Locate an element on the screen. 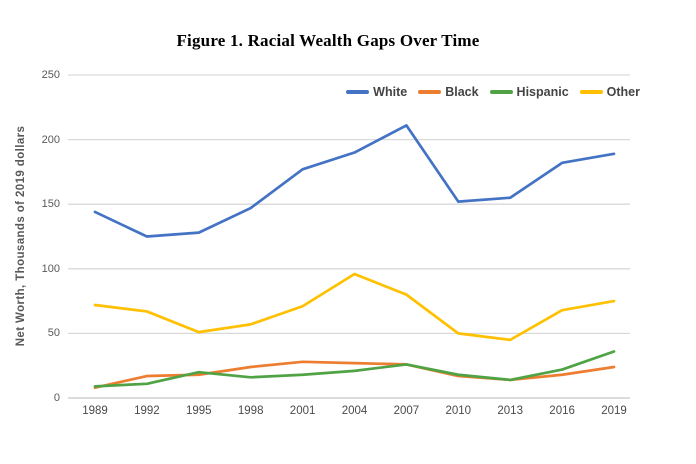 The width and height of the screenshot is (696, 464). legend-label: Black is located at coordinates (462, 92).